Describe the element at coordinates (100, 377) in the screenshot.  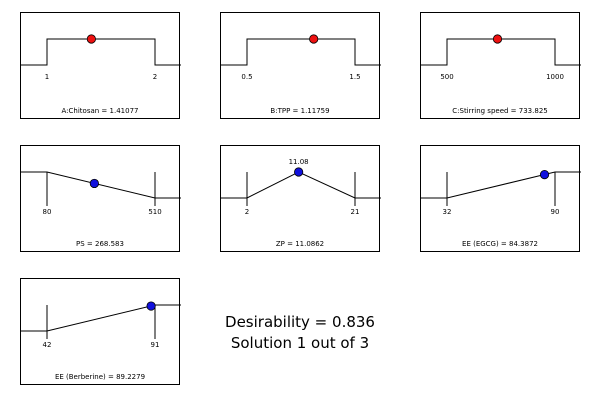
I see `panel-title: EE (Berberine) = 89.2279` at that location.